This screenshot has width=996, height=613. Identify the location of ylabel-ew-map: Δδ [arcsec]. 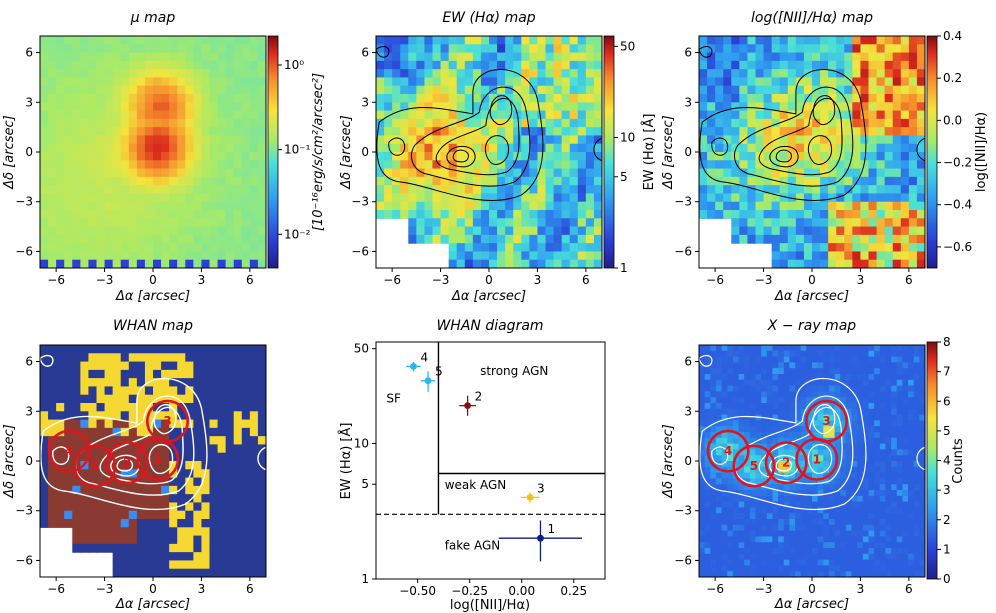
(346, 152).